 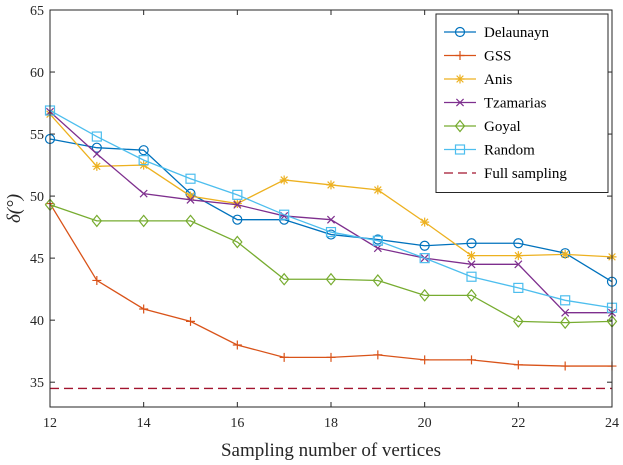 I want to click on legend-box, so click(x=522, y=103).